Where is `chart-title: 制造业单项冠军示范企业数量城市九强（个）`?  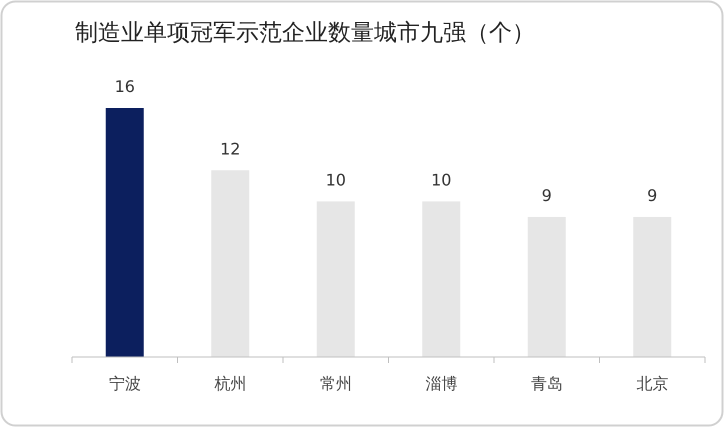 chart-title: 制造业单项冠军示范企业数量城市九强（个） is located at coordinates (305, 33).